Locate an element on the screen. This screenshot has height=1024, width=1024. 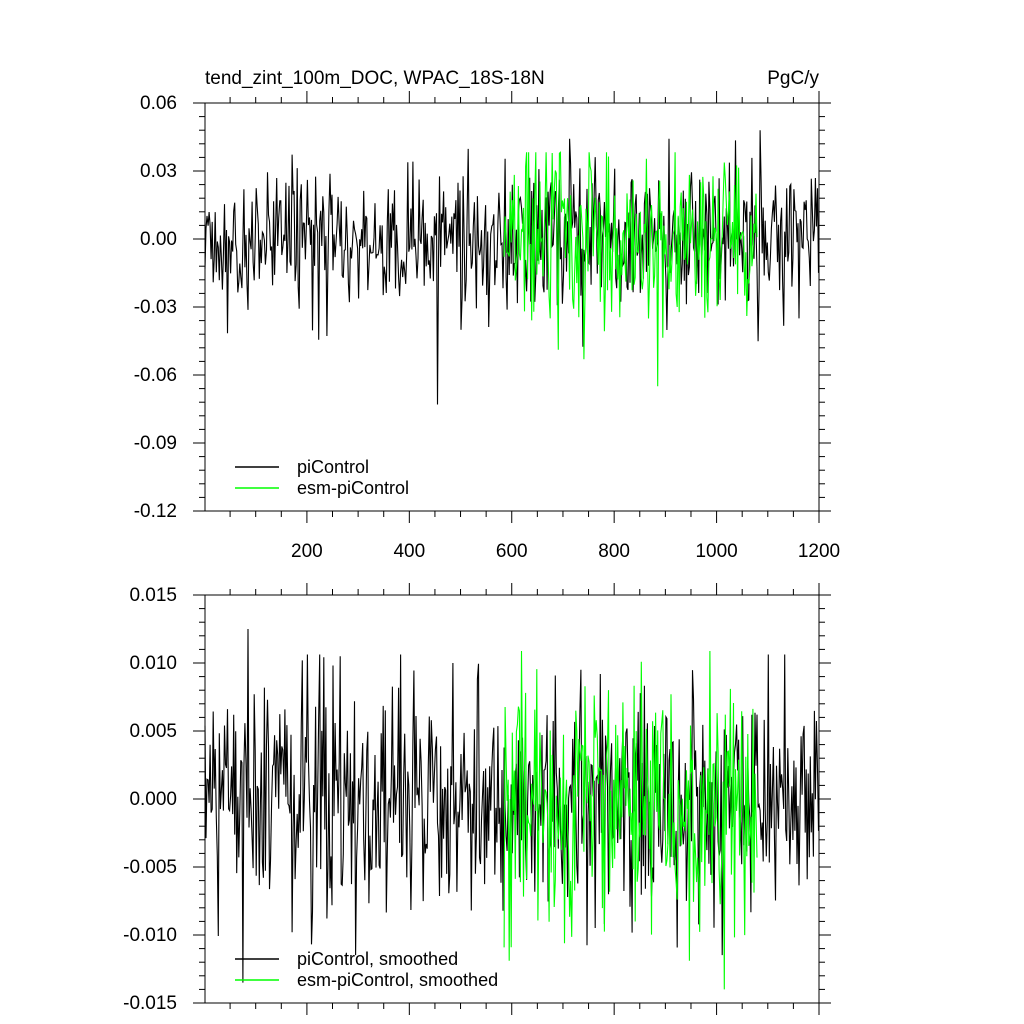
y-tick-label: 0.015 is located at coordinates (153, 595).